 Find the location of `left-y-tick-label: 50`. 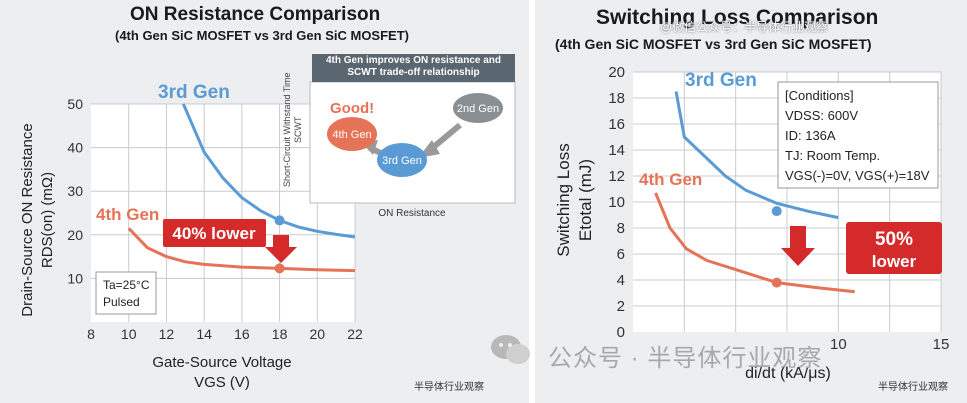

left-y-tick-label: 50 is located at coordinates (75, 104).